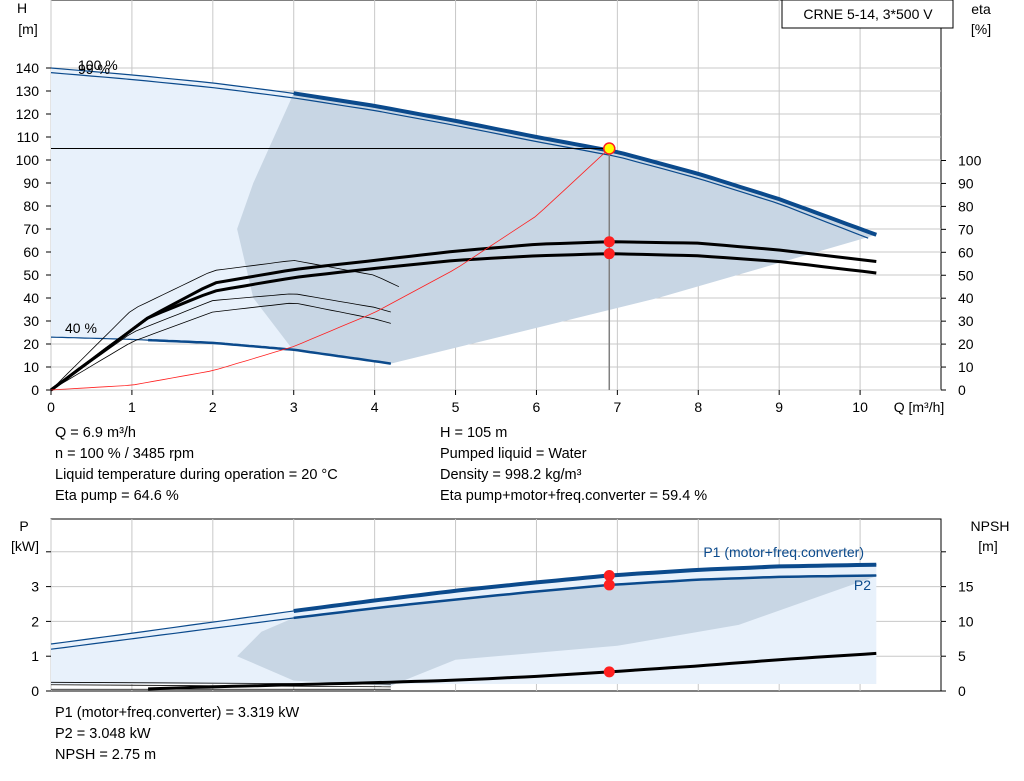 The height and width of the screenshot is (781, 1024). What do you see at coordinates (585, 597) in the screenshot?
I see `p2-curve` at bounding box center [585, 597].